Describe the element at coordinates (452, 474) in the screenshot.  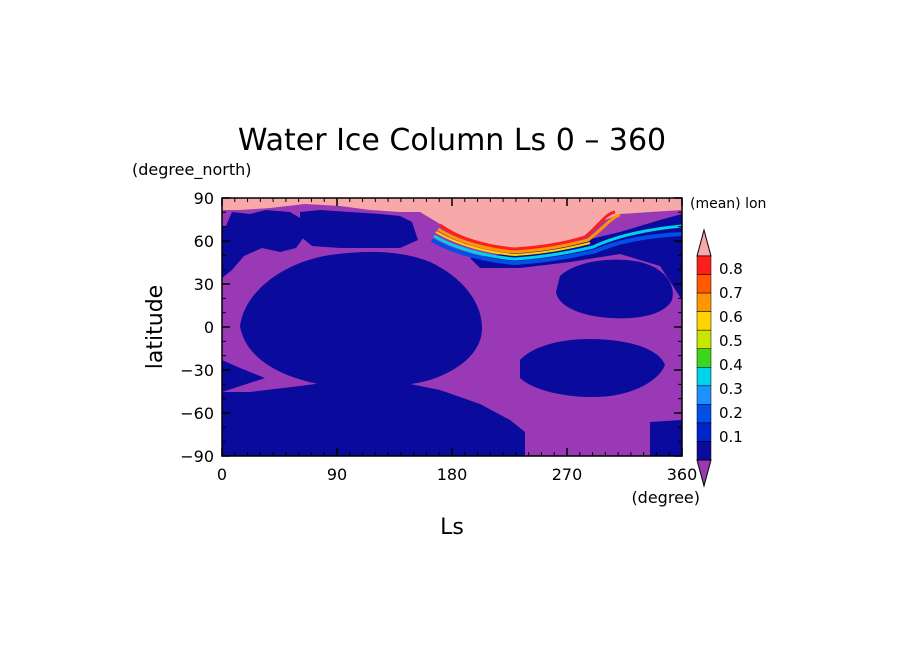
I see `x-tick-label: 180` at that location.